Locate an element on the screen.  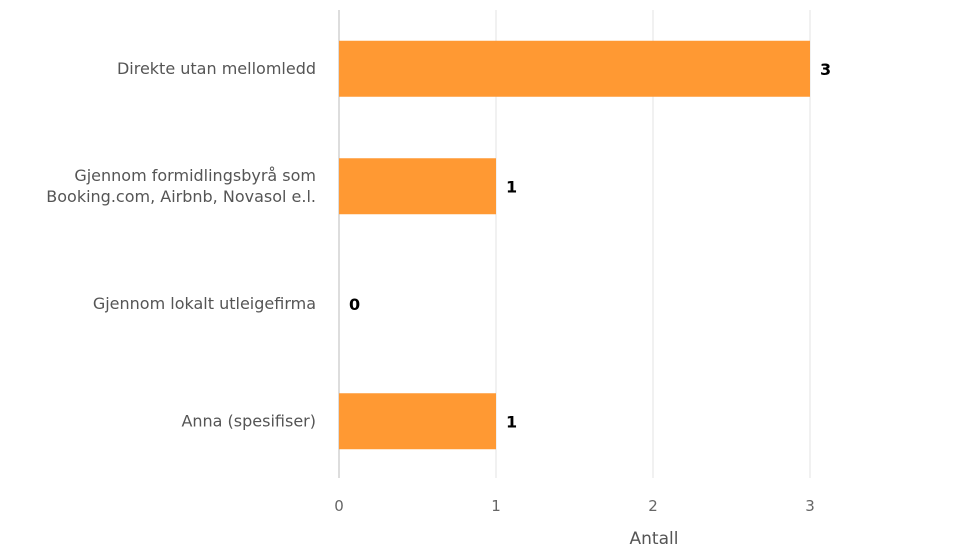
x-tick-label: 2 is located at coordinates (653, 506).